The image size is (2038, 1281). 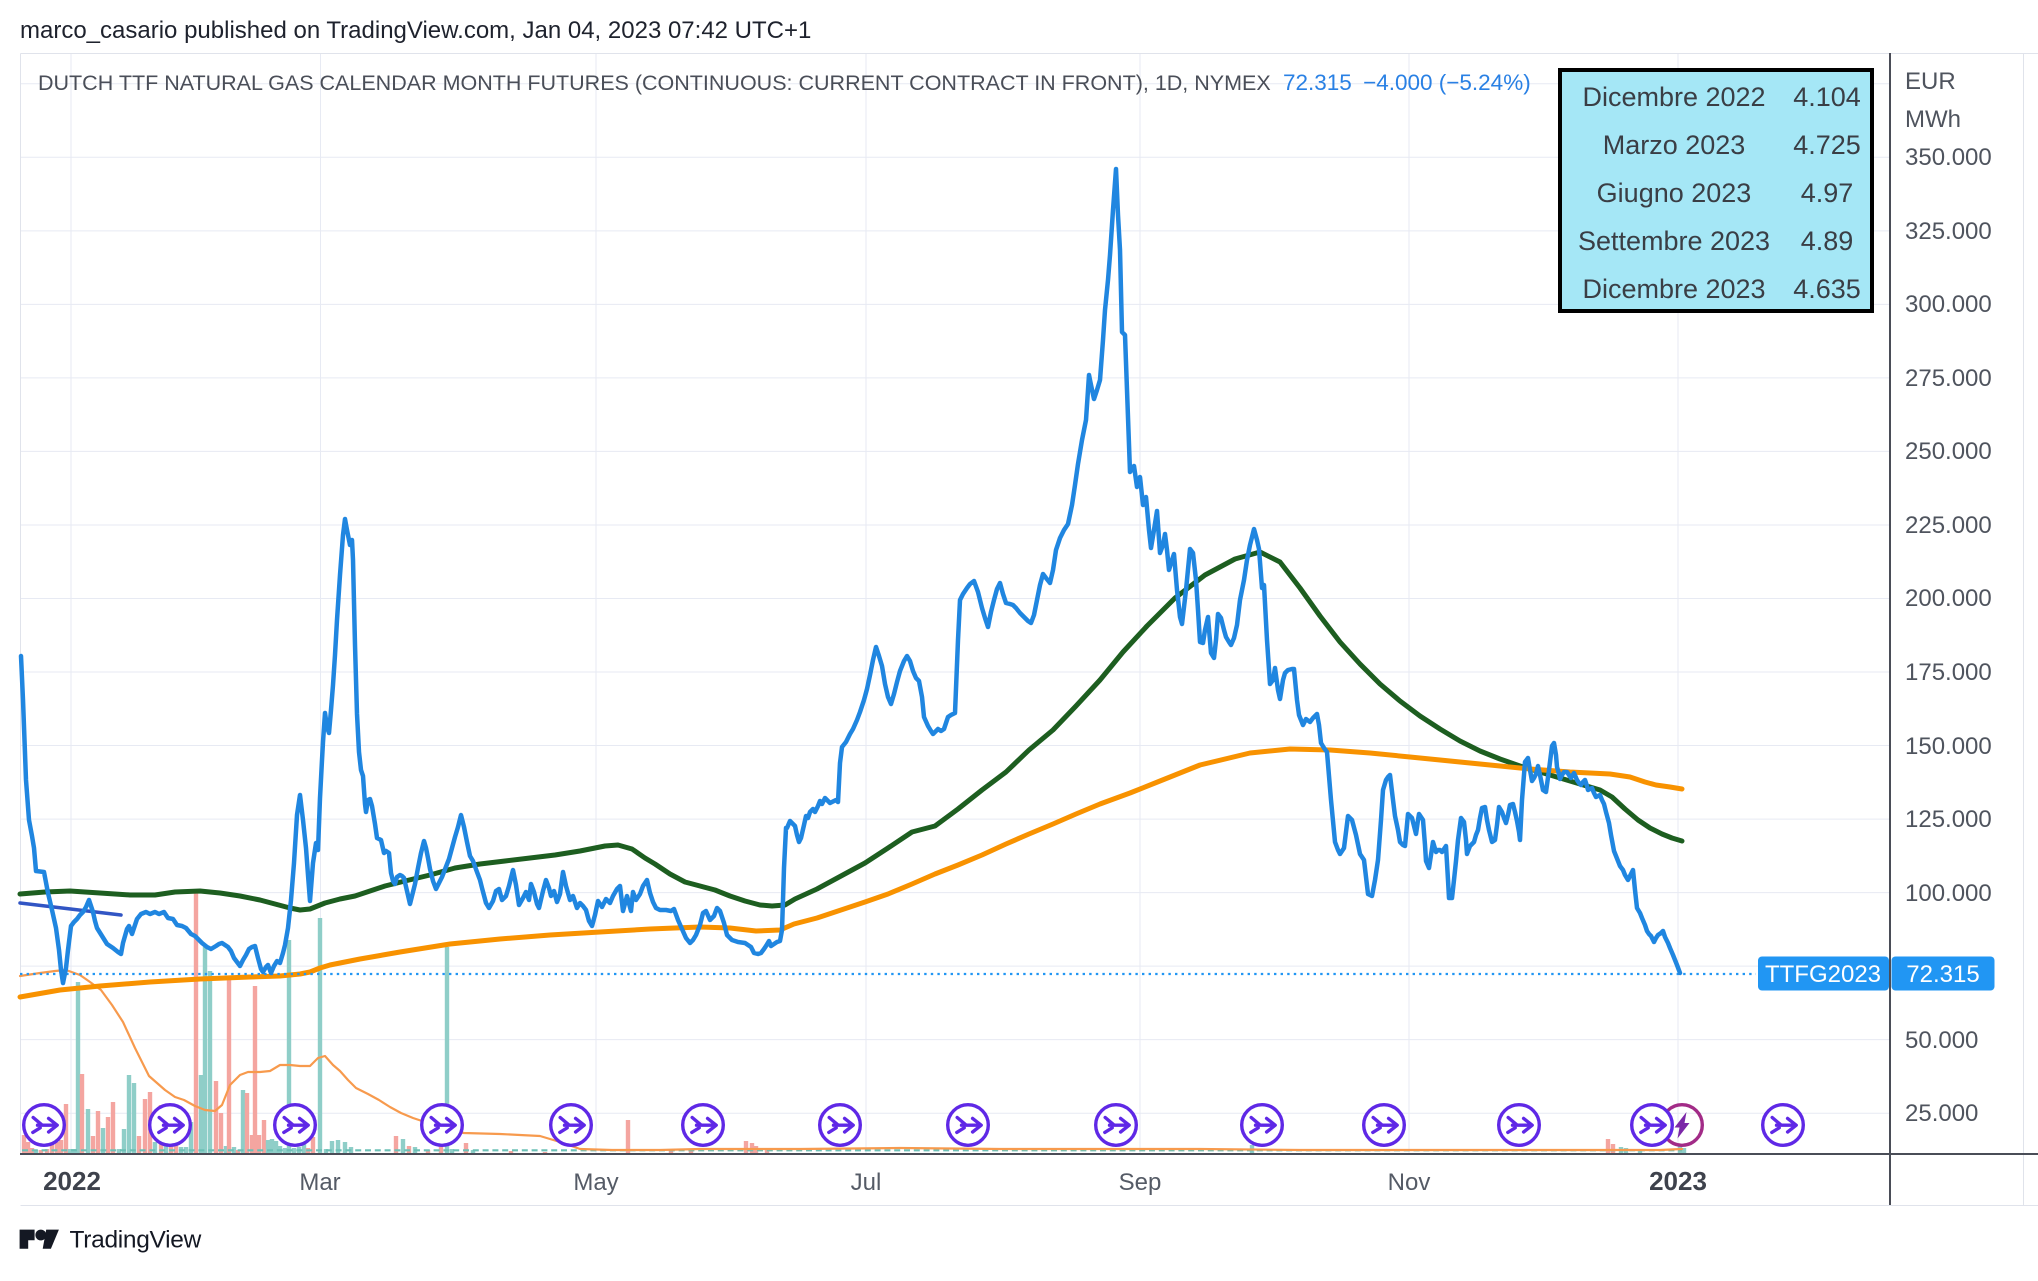 I want to click on svg-text: 4.89, so click(x=1827, y=241).